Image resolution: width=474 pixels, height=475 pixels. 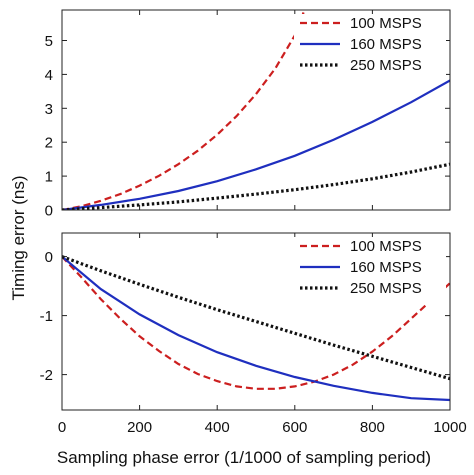 What do you see at coordinates (46, 375) in the screenshot?
I see `y-tick-label: -2` at bounding box center [46, 375].